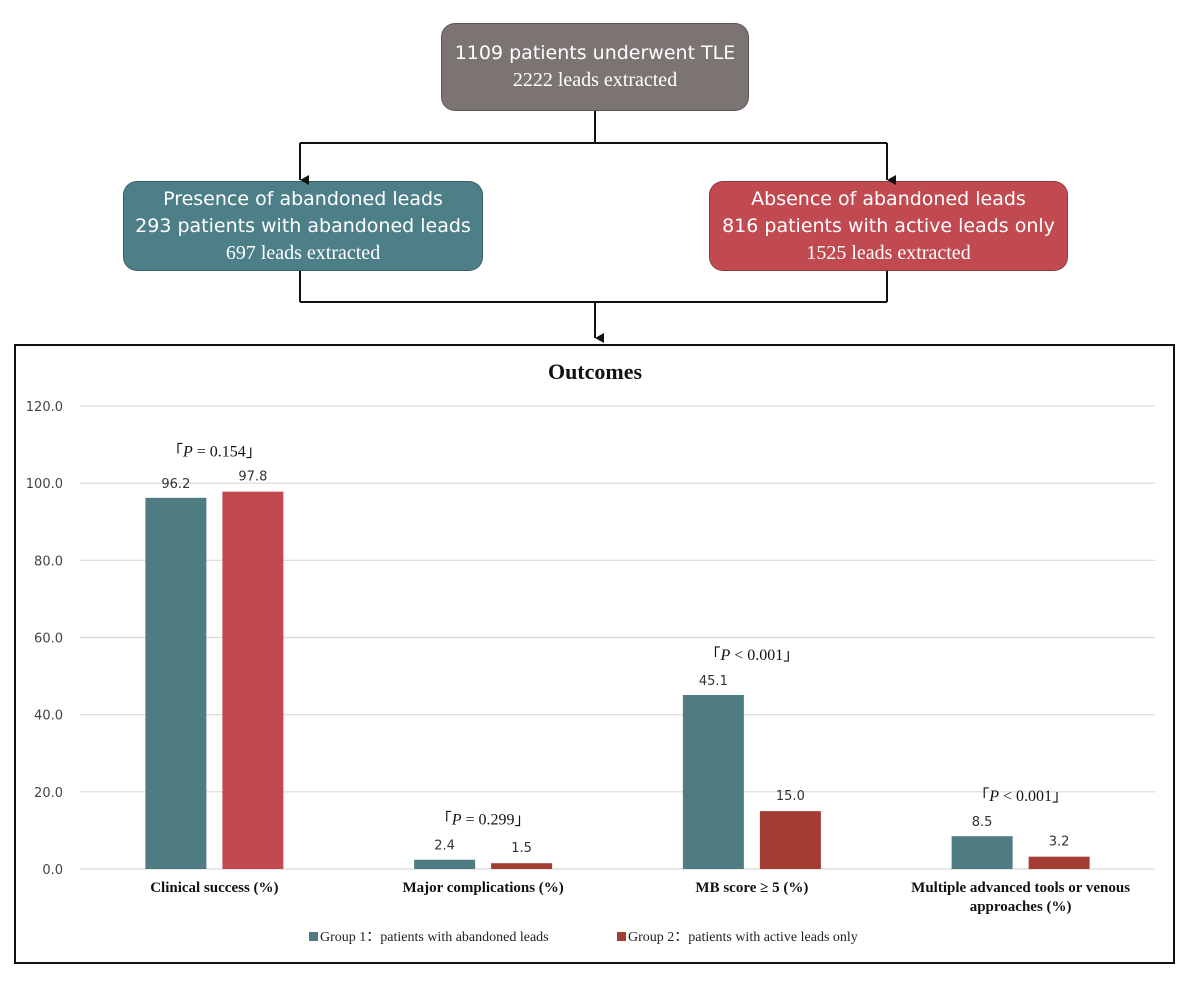  What do you see at coordinates (303, 198) in the screenshot?
I see `abandoned-leads-title: Presence of abandoned leads` at bounding box center [303, 198].